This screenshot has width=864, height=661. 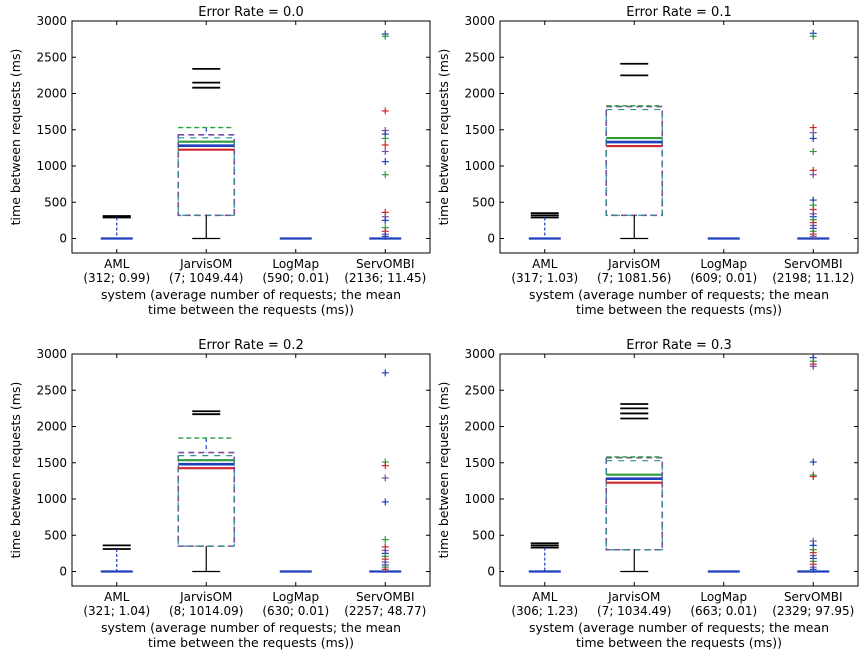 I want to click on x-tick-stats: (630; 0.01), so click(x=295, y=611).